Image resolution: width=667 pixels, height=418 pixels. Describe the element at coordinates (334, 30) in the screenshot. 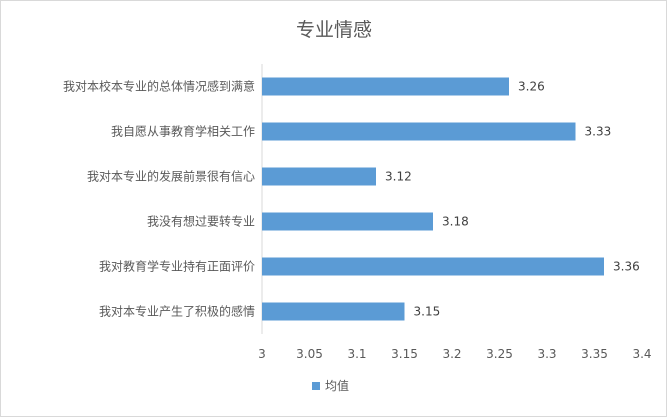

I see `chart-title: 专业情感` at that location.